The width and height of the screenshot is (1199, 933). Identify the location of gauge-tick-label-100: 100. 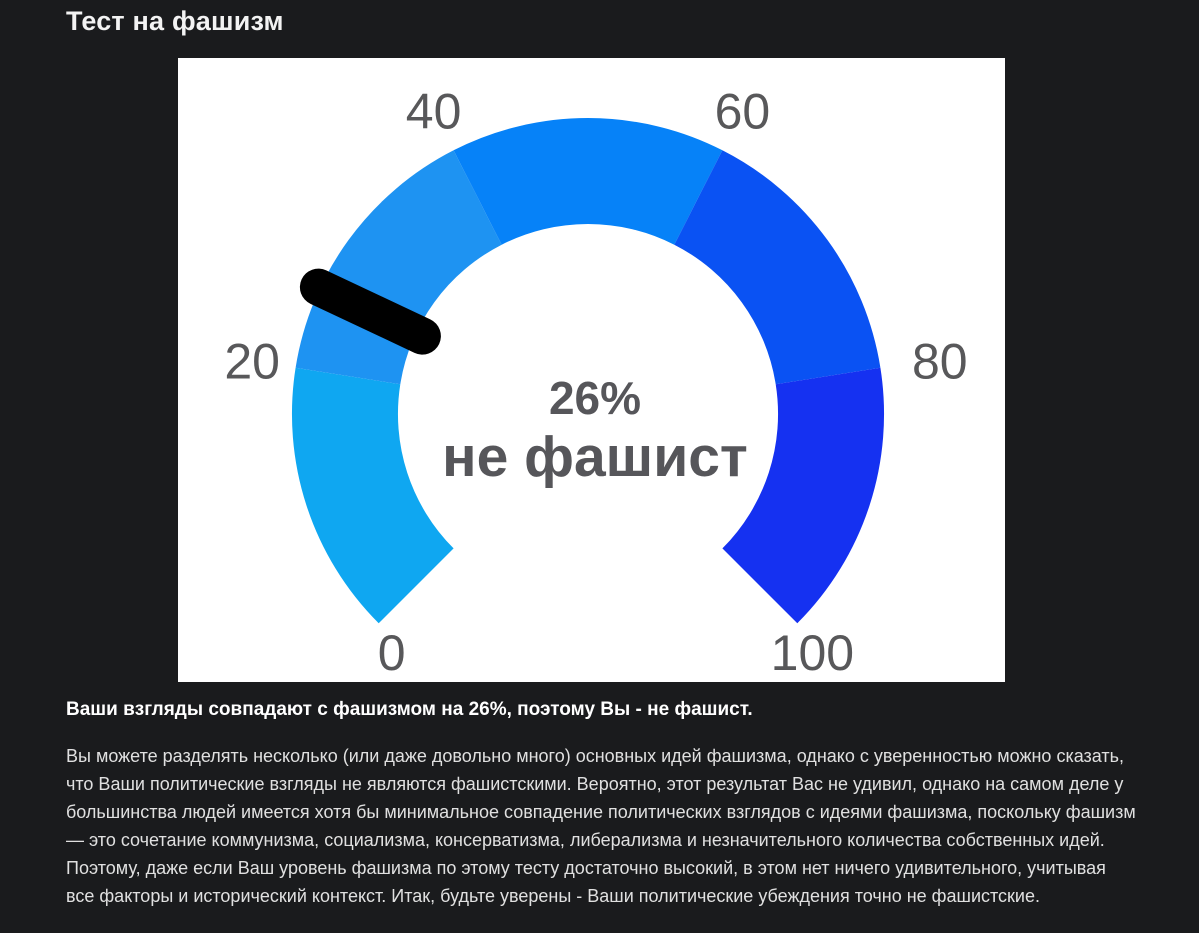
(812, 653).